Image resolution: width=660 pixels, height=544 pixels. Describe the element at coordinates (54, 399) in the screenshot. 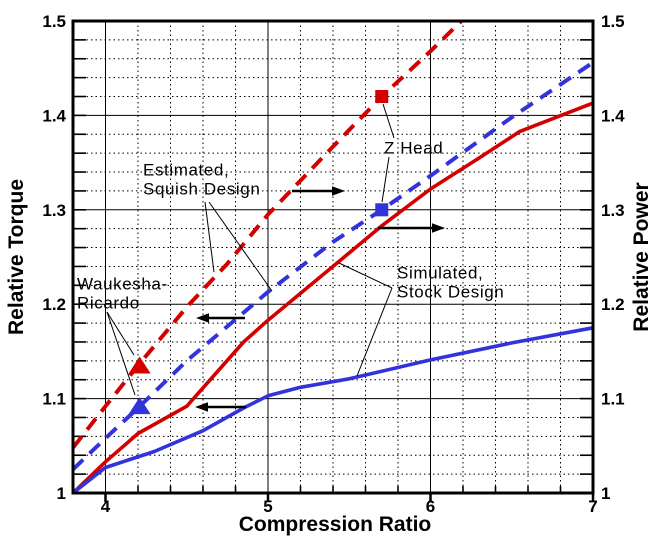

I see `tick-label-left: 1.1` at that location.